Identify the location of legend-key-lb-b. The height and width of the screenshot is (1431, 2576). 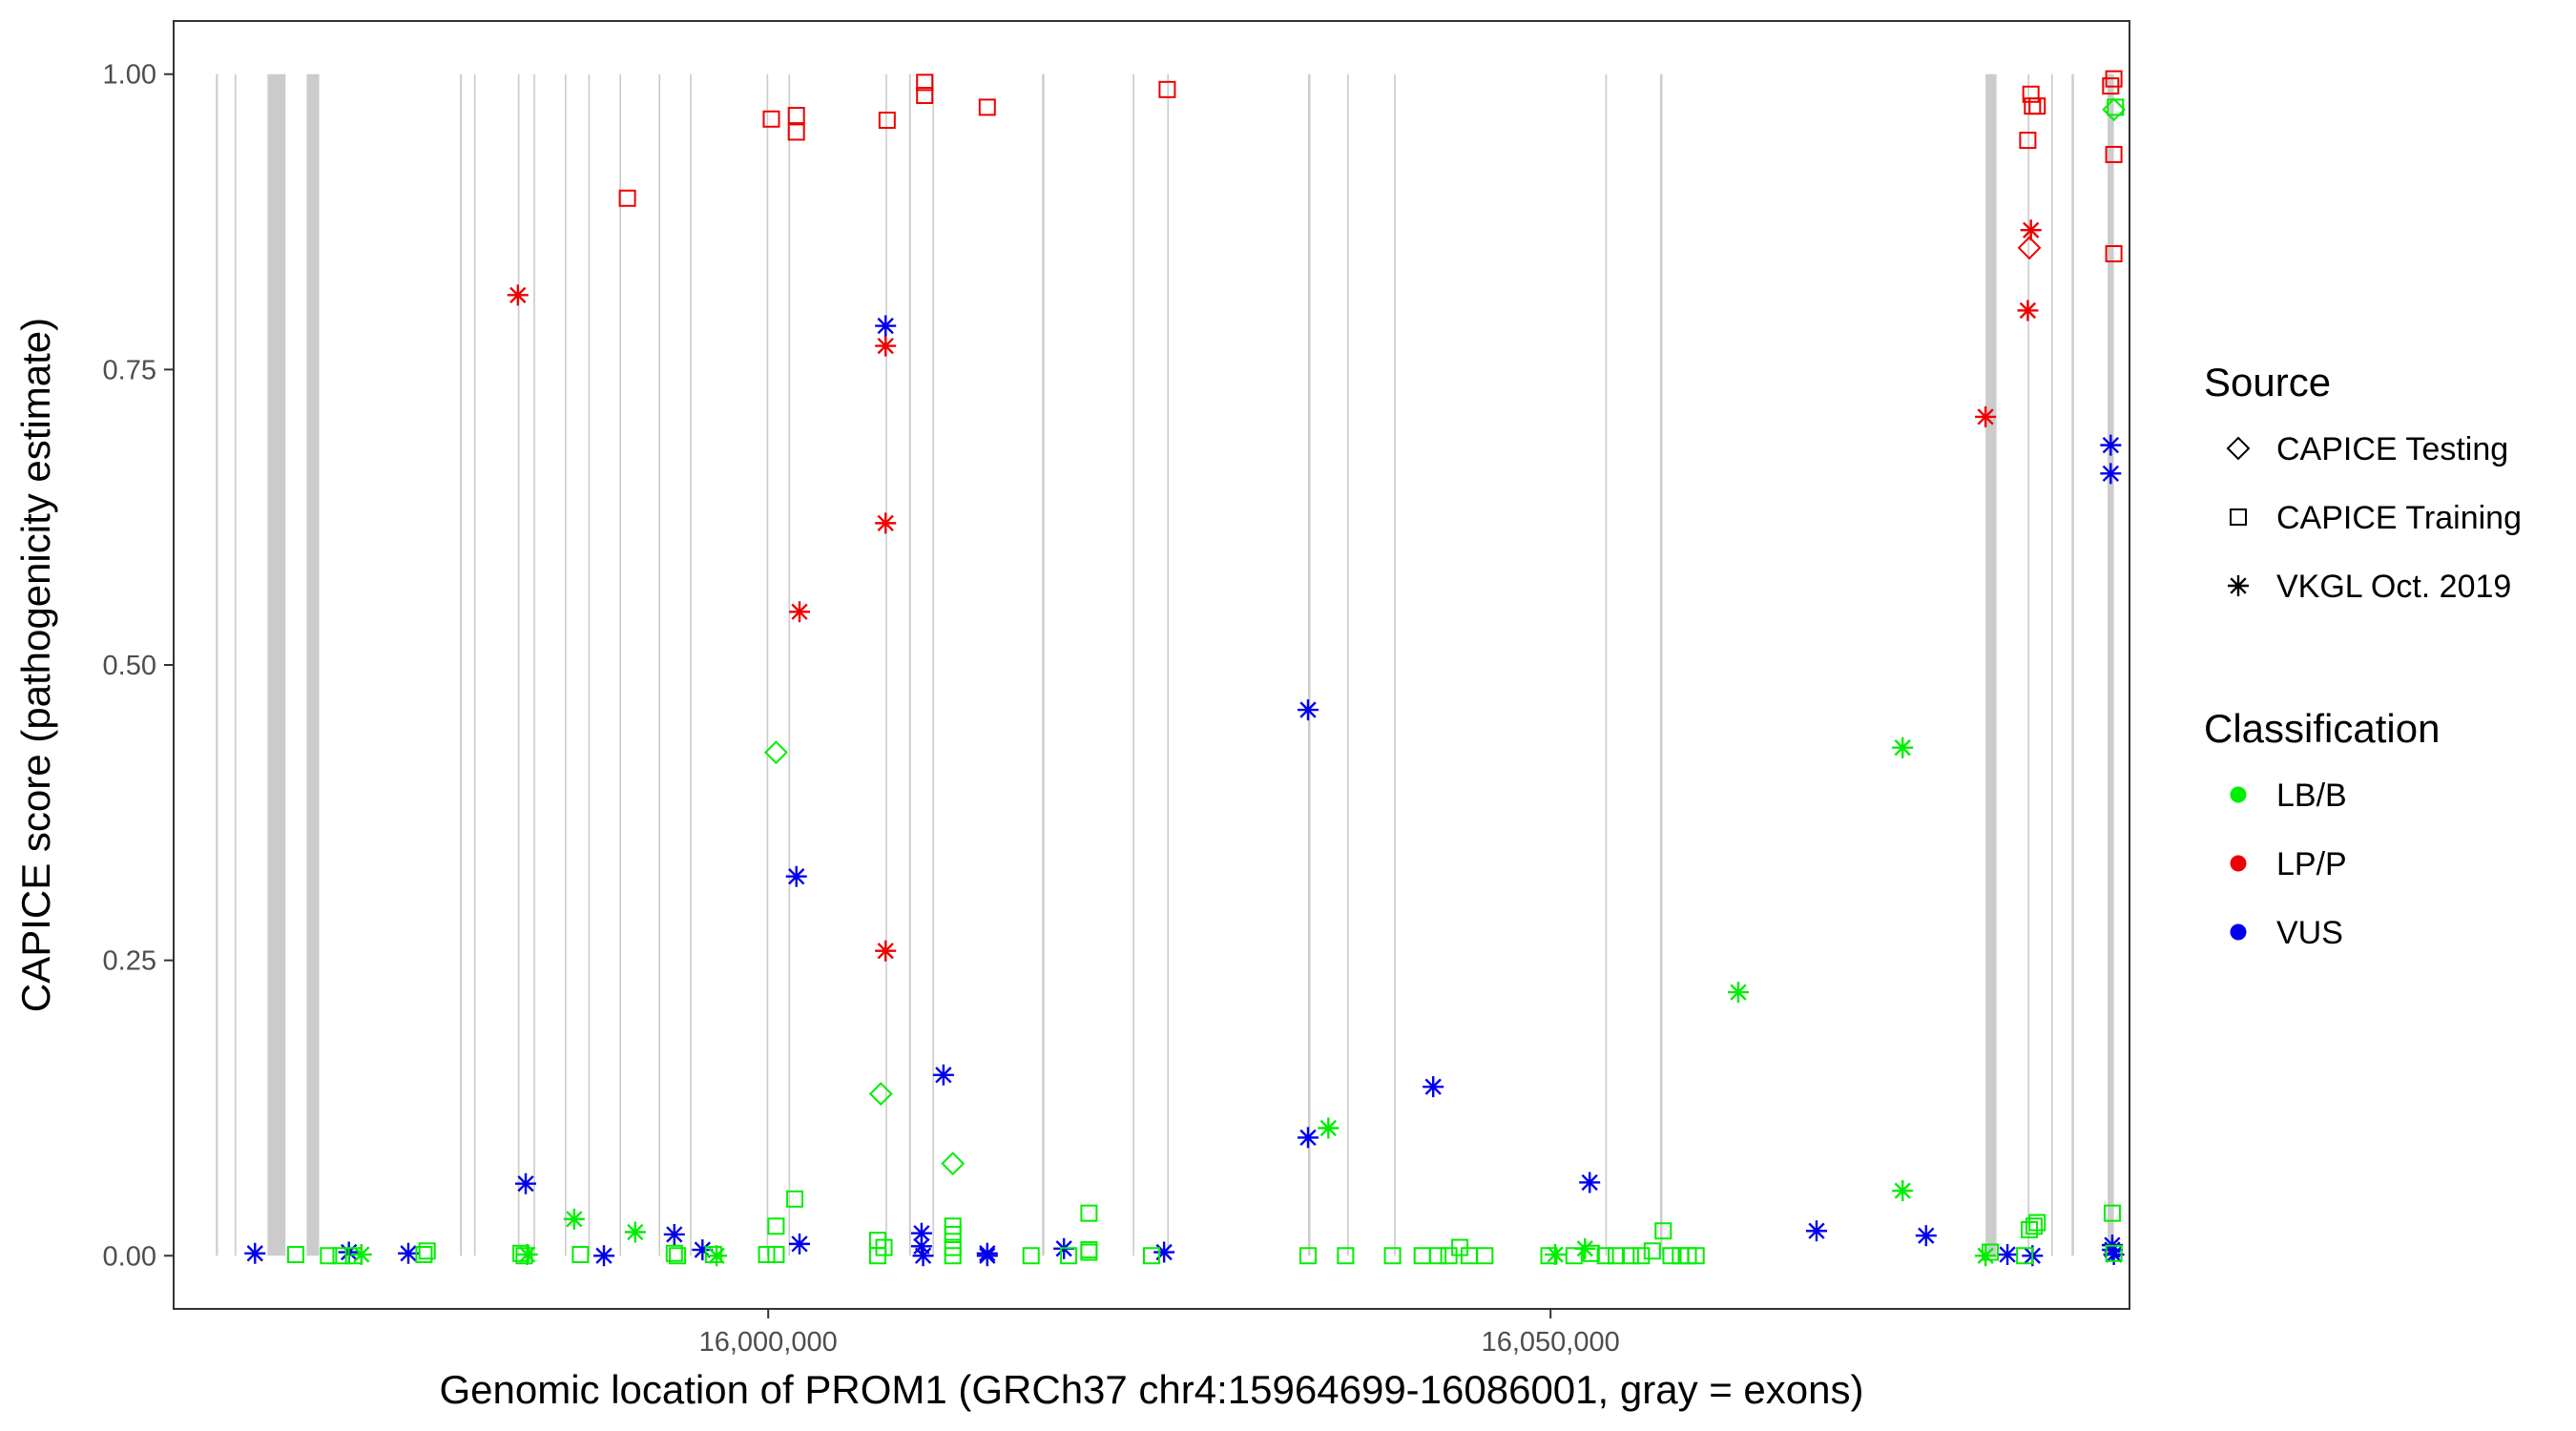
(2238, 795).